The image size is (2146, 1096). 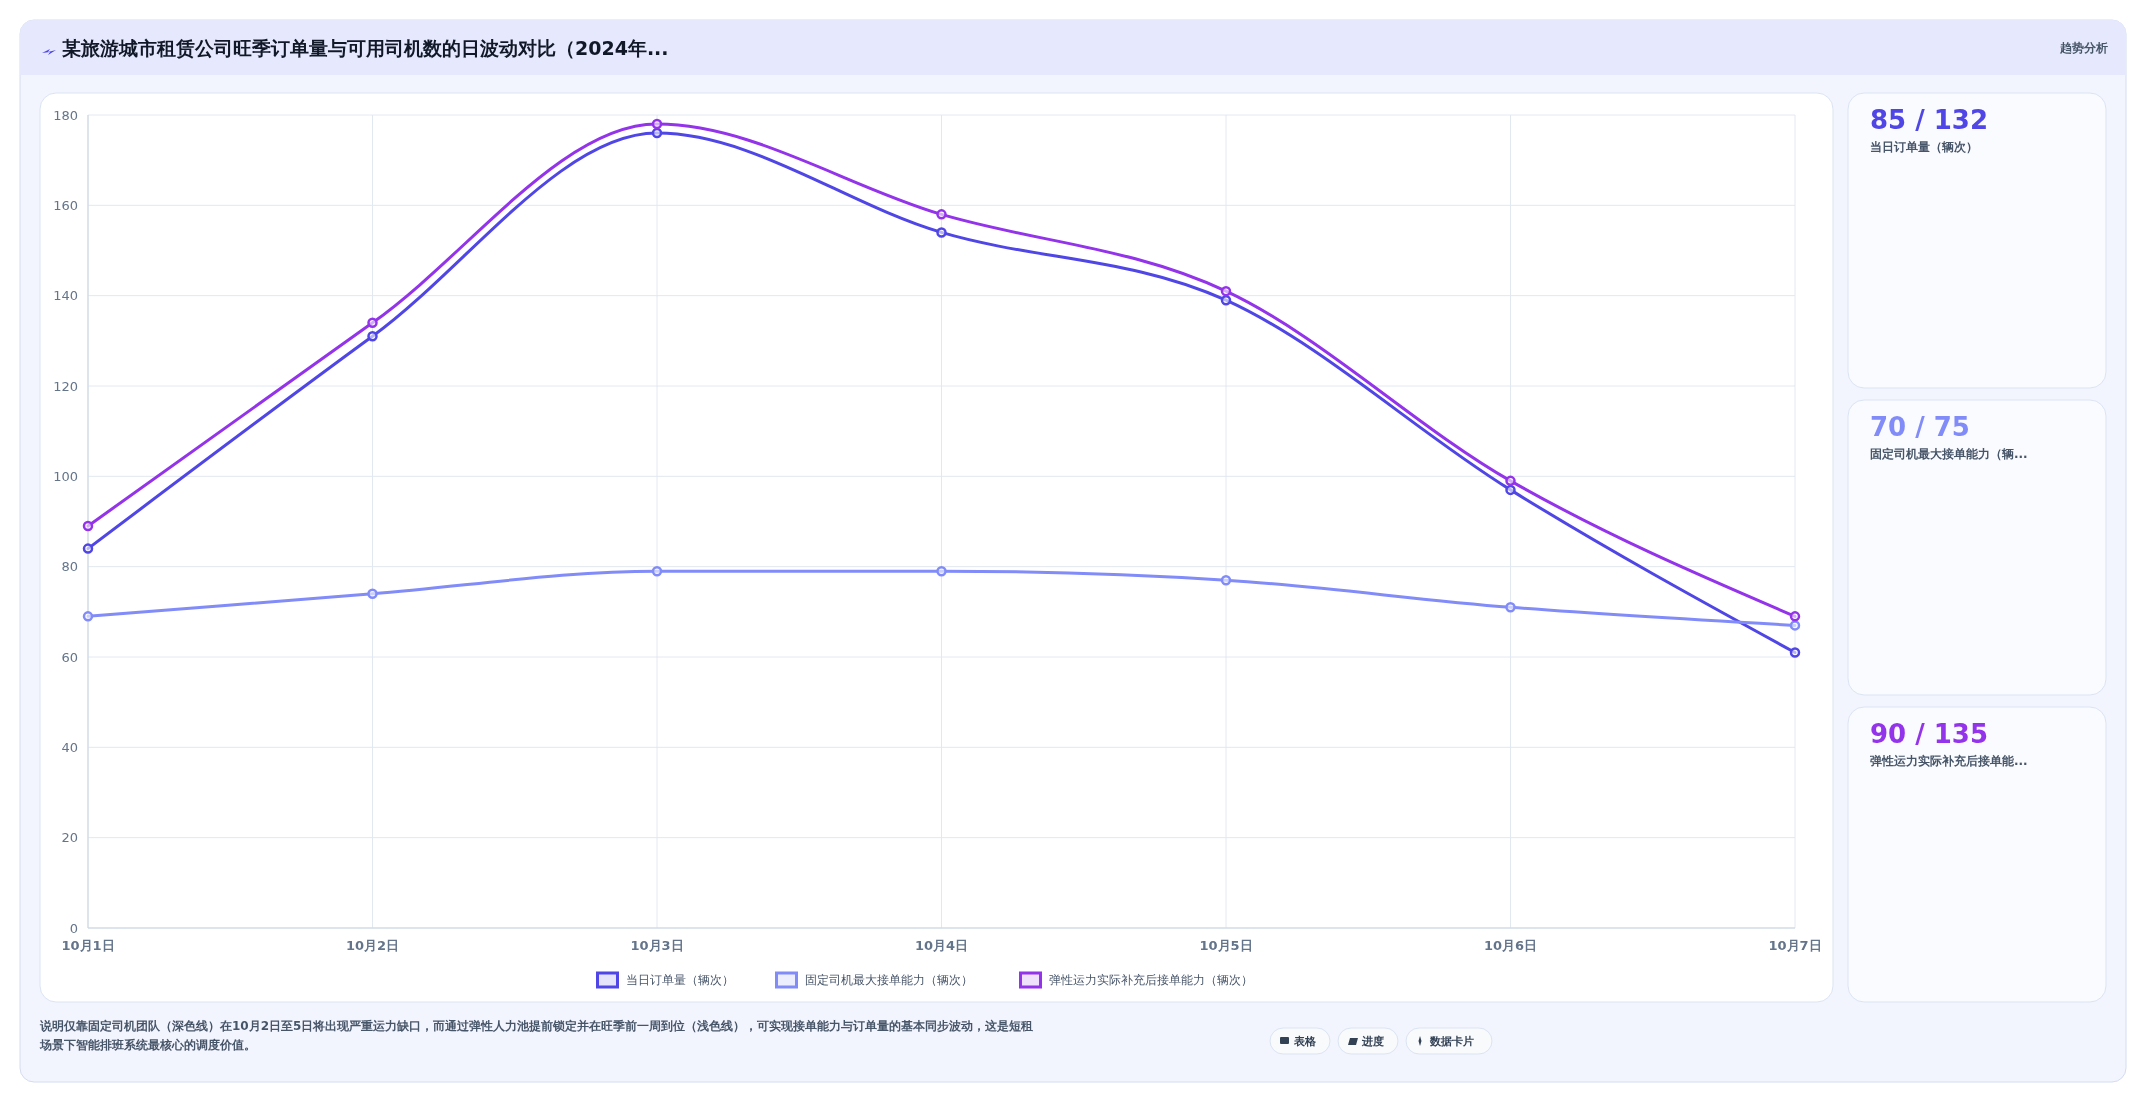 What do you see at coordinates (73, 928) in the screenshot?
I see `y-tick-label: 0` at bounding box center [73, 928].